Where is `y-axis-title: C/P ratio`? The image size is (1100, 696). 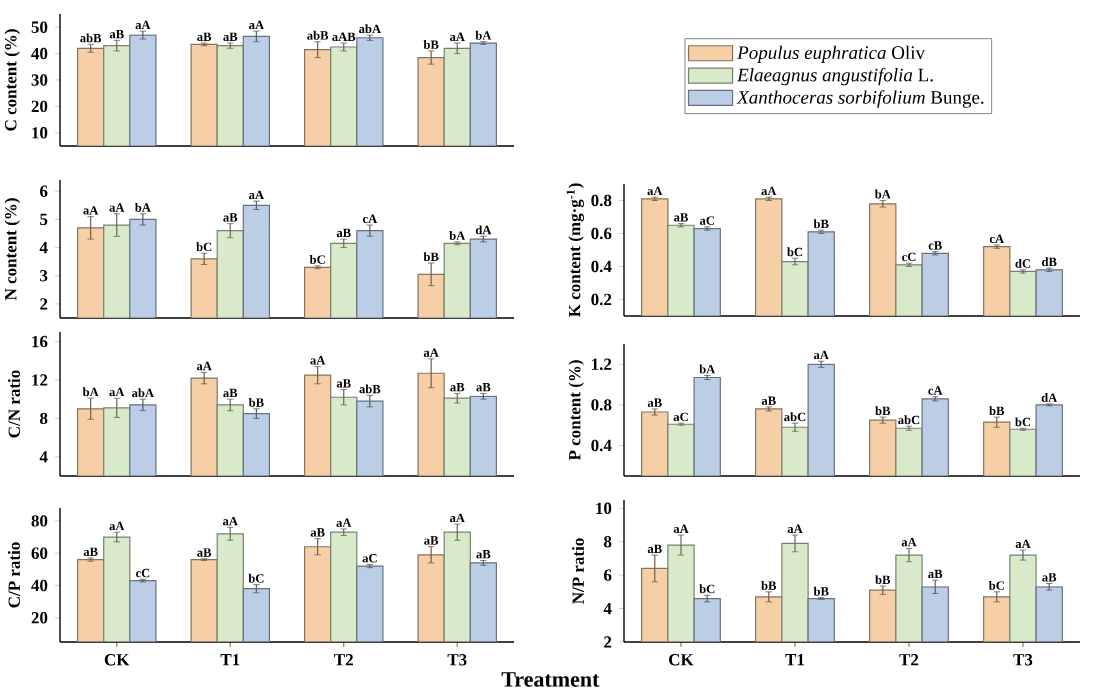 y-axis-title: C/P ratio is located at coordinates (13, 575).